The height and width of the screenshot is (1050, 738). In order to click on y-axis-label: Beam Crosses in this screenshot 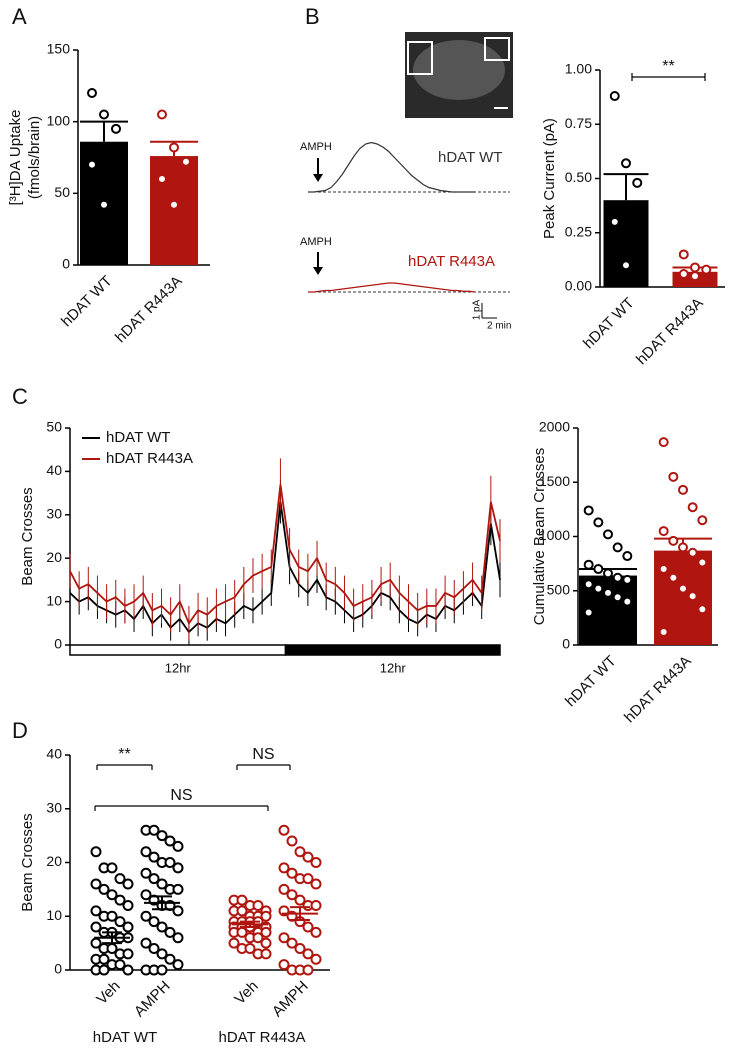, I will do `click(27, 536)`.